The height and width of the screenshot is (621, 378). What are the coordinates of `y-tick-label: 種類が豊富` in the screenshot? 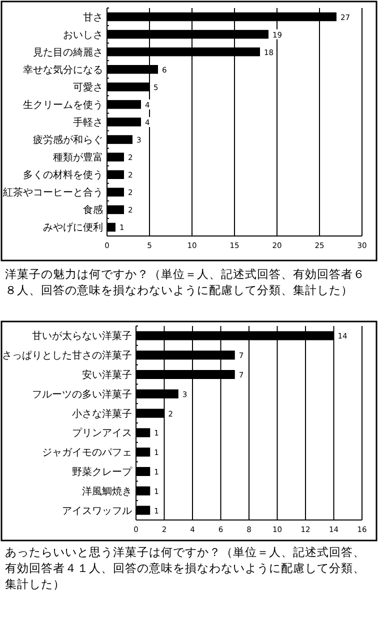 It's located at (78, 158).